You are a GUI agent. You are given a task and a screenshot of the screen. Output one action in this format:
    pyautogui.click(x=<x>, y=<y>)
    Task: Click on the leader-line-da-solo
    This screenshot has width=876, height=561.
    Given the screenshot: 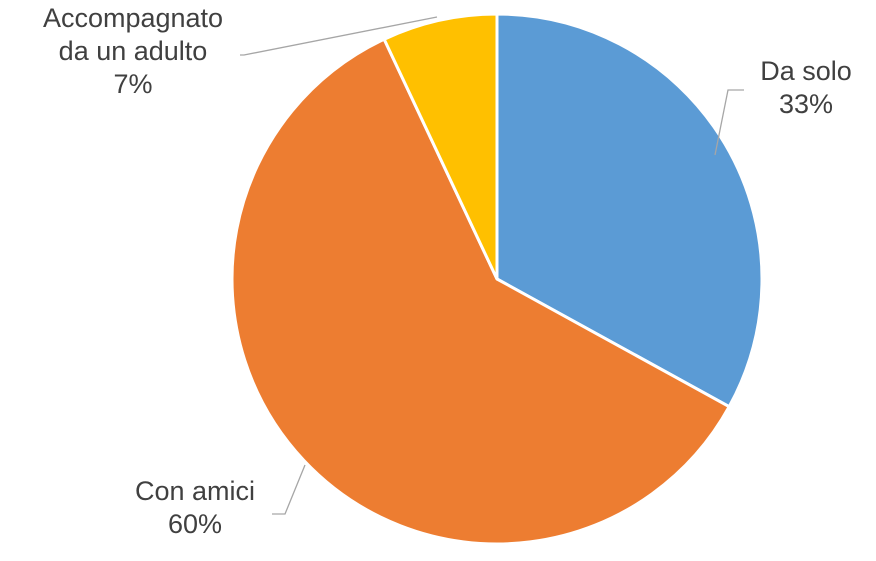 What is the action you would take?
    pyautogui.click(x=729, y=122)
    